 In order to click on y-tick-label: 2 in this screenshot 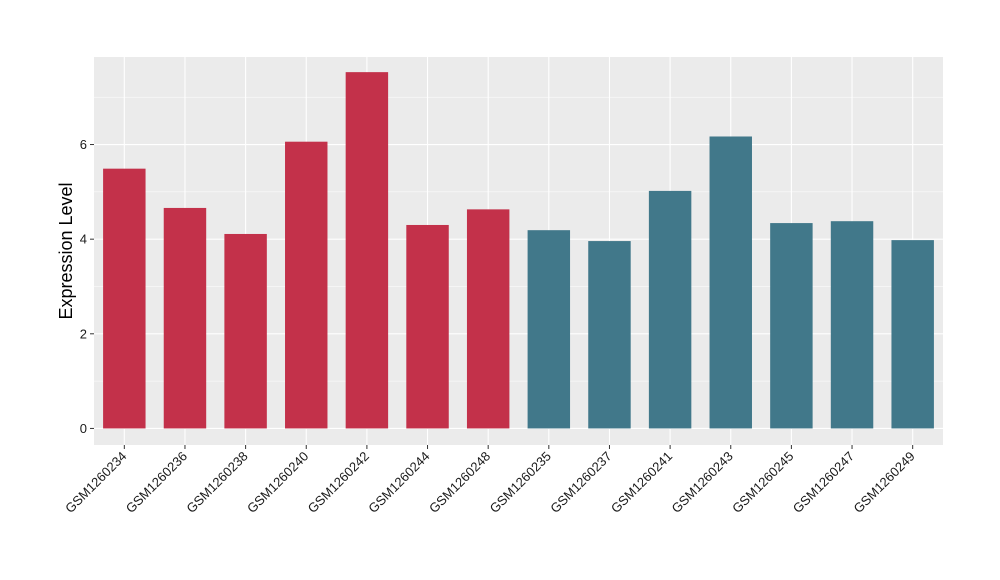, I will do `click(83, 333)`.